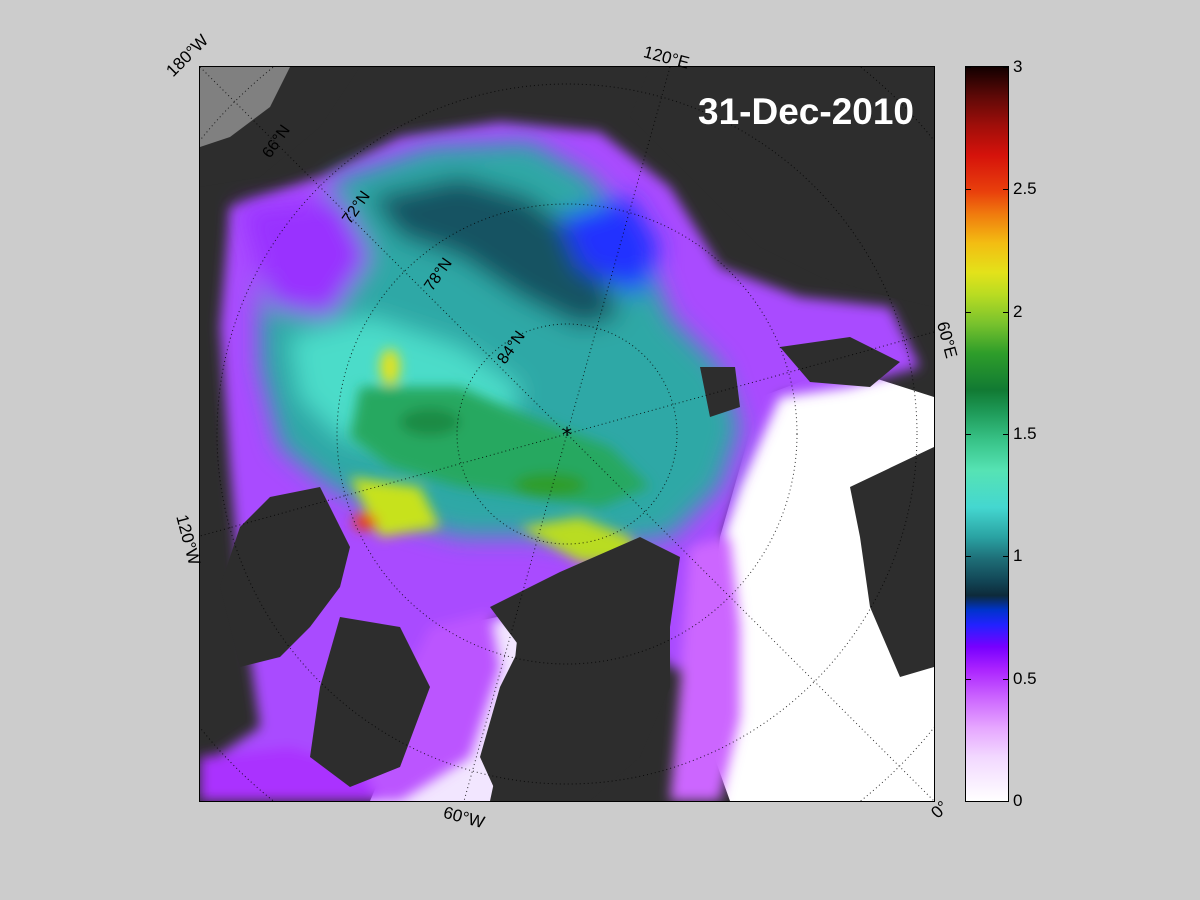 The height and width of the screenshot is (900, 1200). What do you see at coordinates (1025, 433) in the screenshot?
I see `colorbar-tick-label: 1.5` at bounding box center [1025, 433].